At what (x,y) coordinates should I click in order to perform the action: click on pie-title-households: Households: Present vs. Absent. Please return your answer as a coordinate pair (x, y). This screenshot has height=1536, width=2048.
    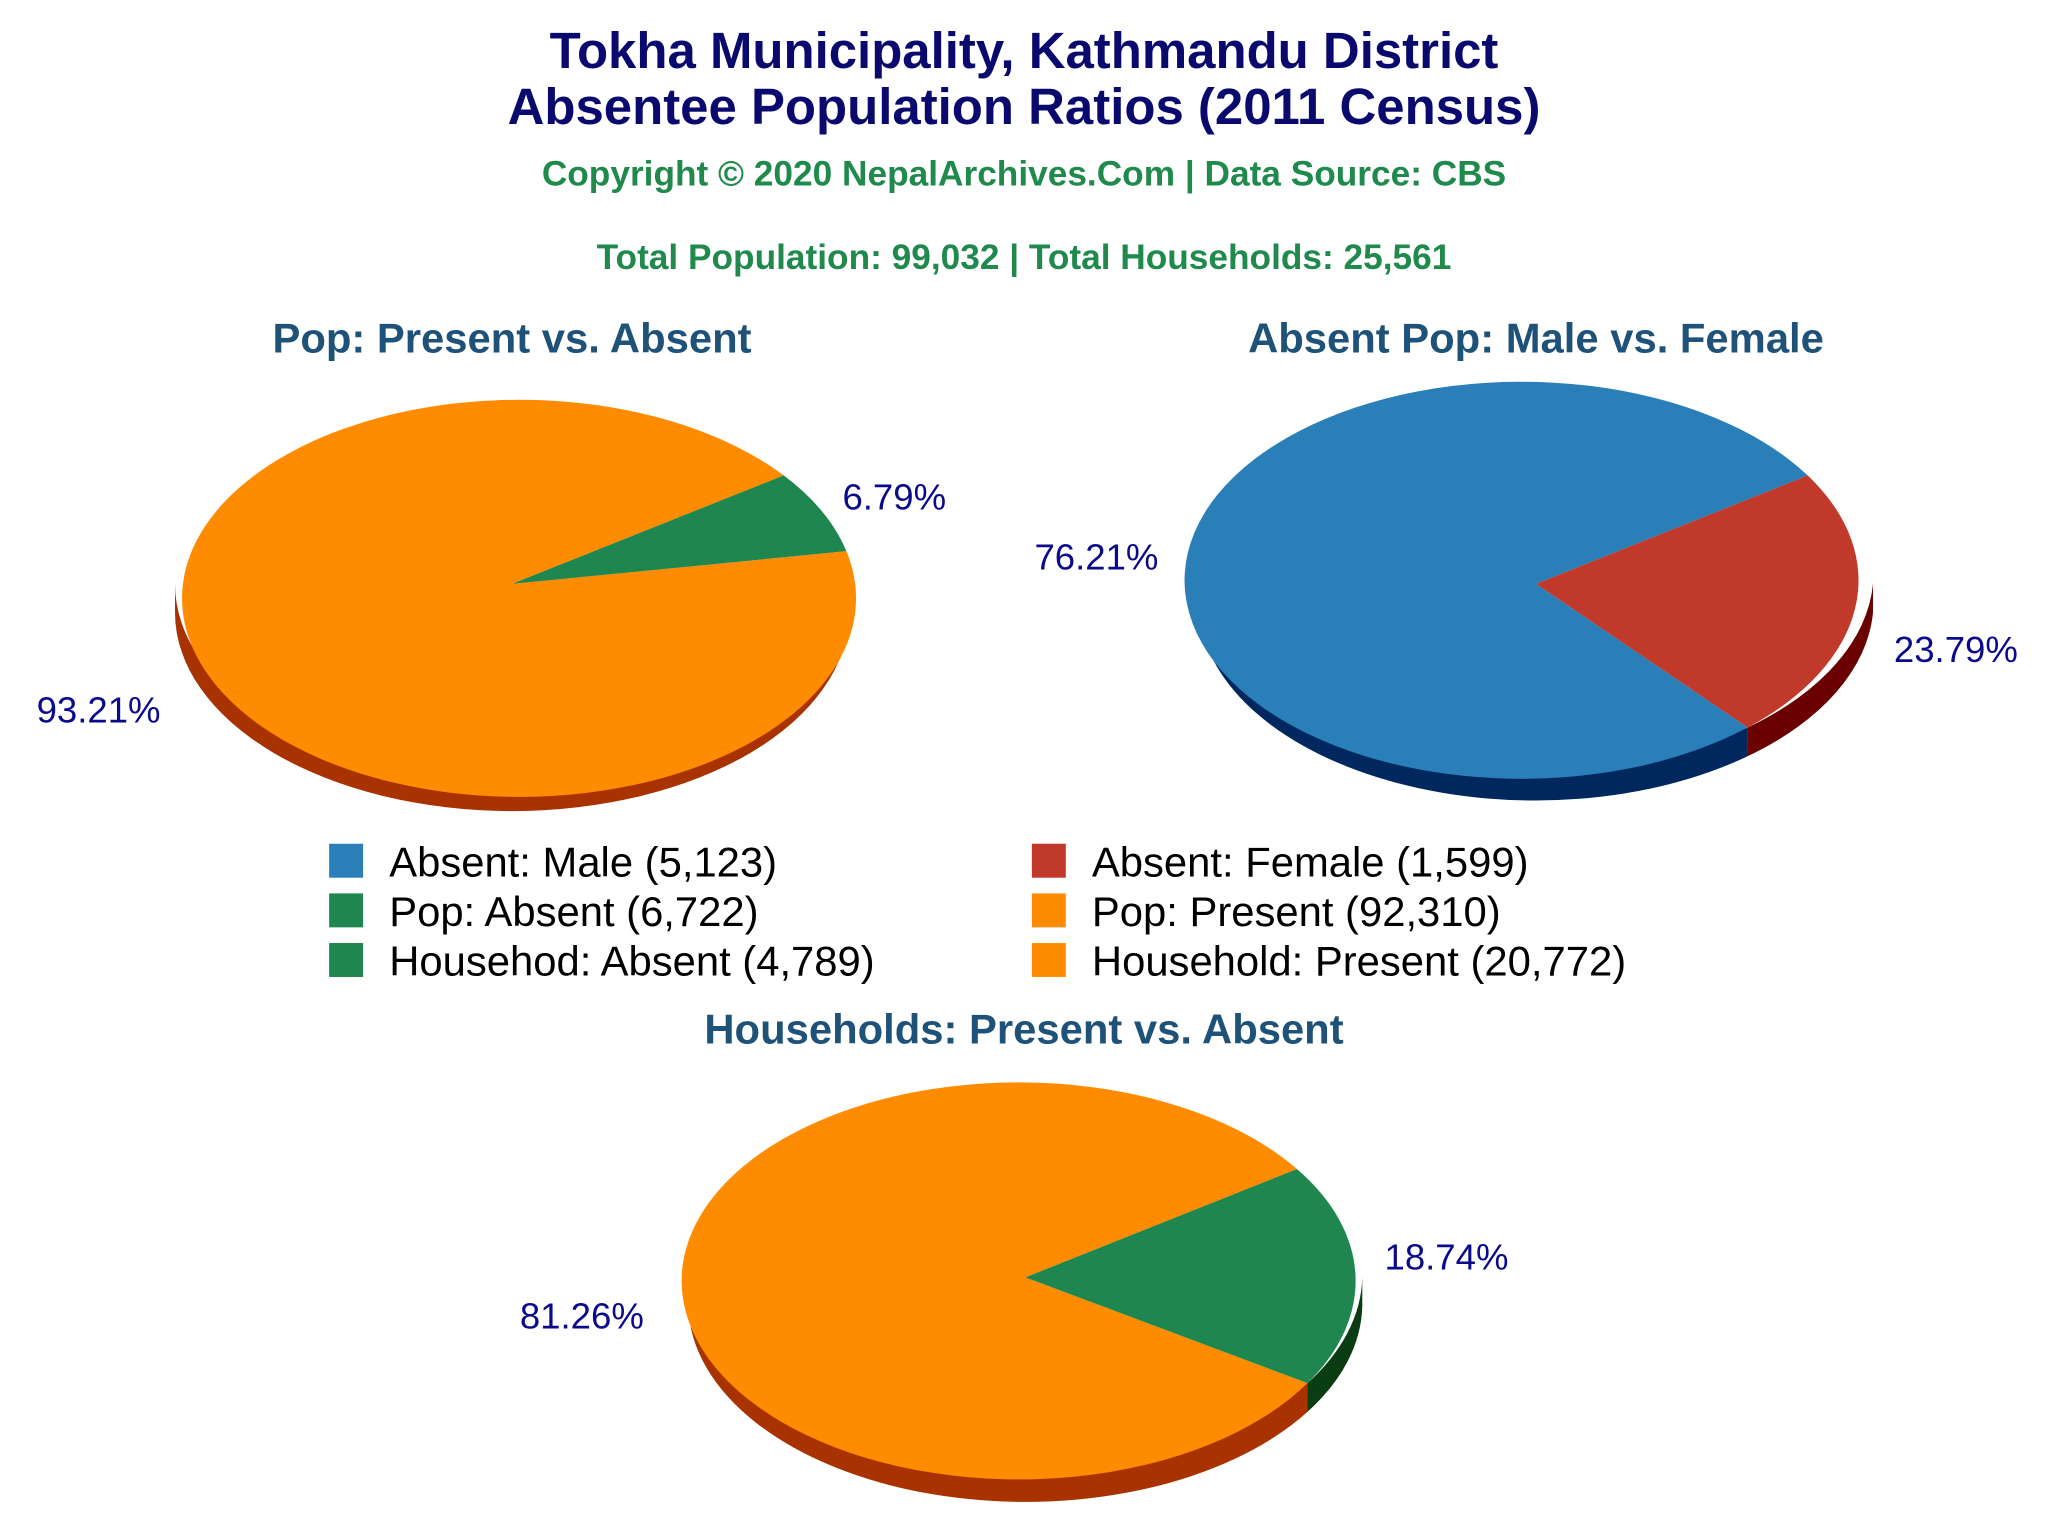
    Looking at the image, I should click on (1023, 1029).